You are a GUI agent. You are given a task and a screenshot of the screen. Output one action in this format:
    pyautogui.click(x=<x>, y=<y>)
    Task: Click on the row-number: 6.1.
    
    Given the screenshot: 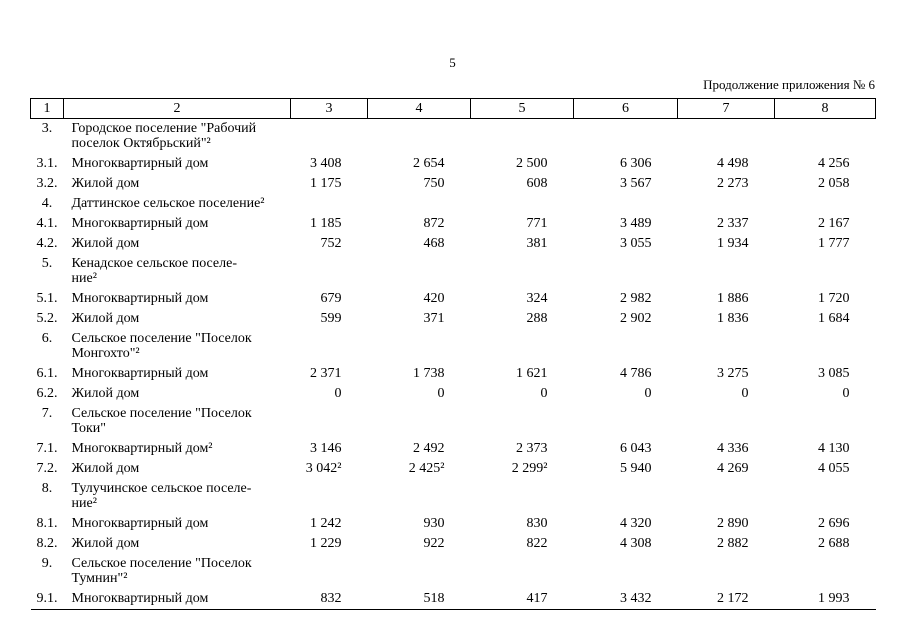 What is the action you would take?
    pyautogui.click(x=47, y=373)
    